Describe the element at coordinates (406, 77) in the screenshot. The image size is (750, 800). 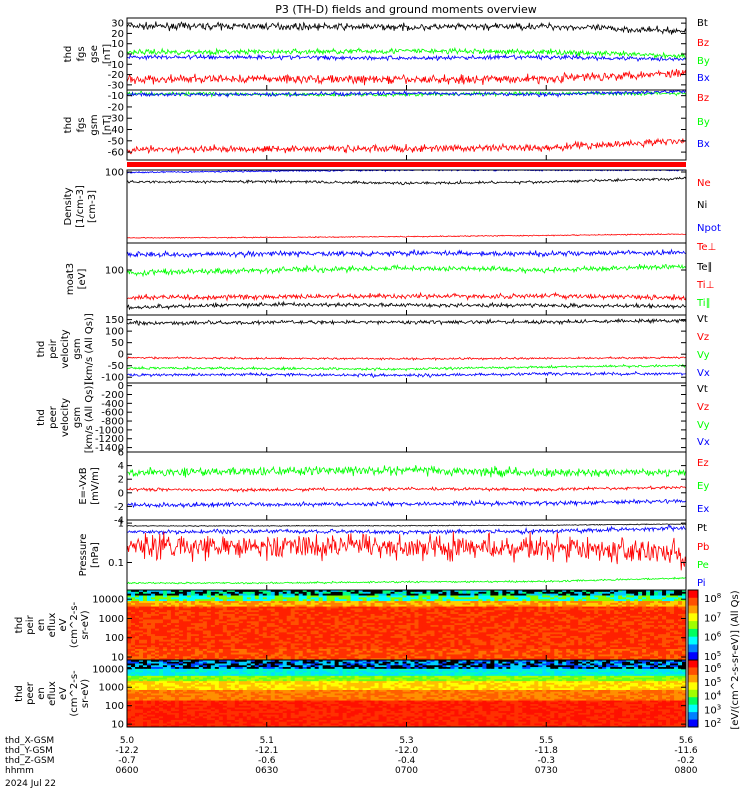
I see `series-Bz` at that location.